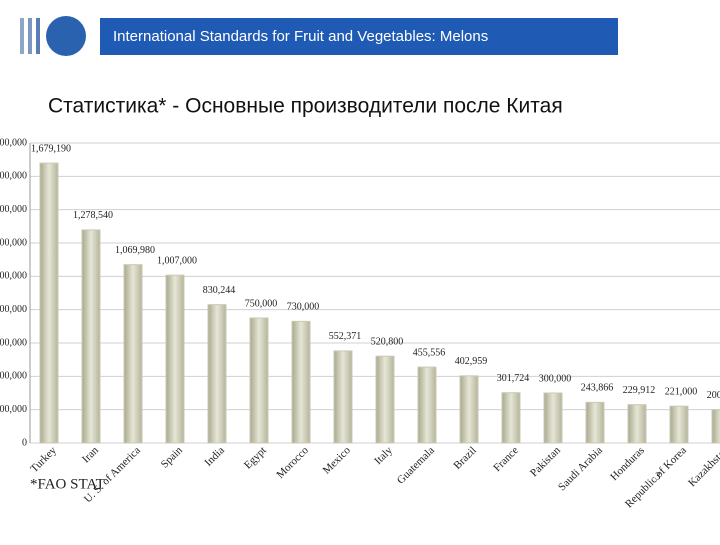  What do you see at coordinates (13, 276) in the screenshot?
I see `y-tick-label: 1,000,000` at bounding box center [13, 276].